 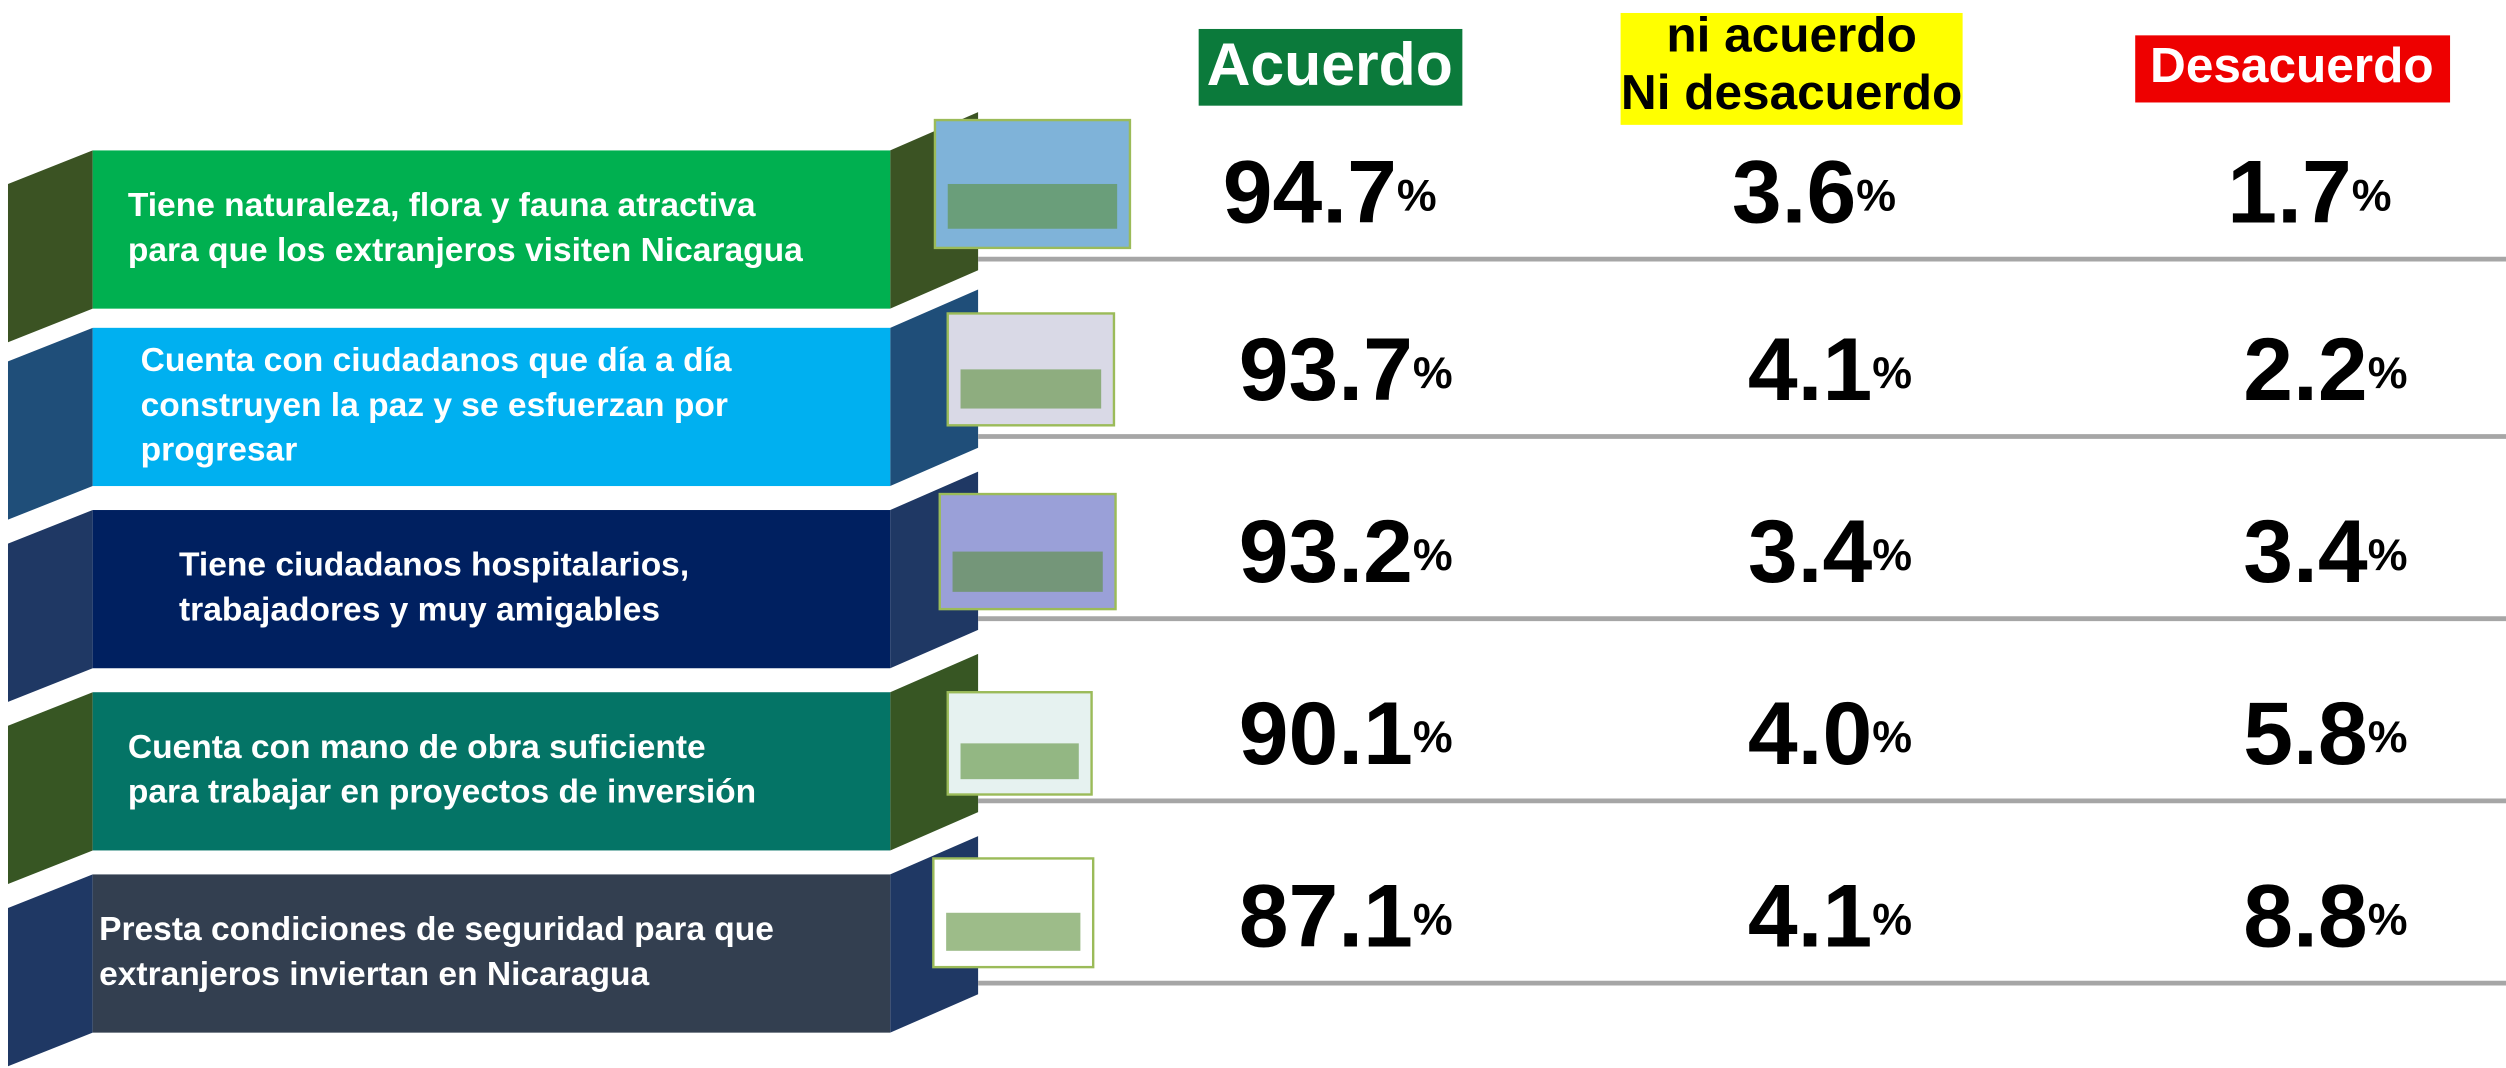 What do you see at coordinates (442, 792) in the screenshot?
I see `row-label: para trabajar en proyectos de inversión` at bounding box center [442, 792].